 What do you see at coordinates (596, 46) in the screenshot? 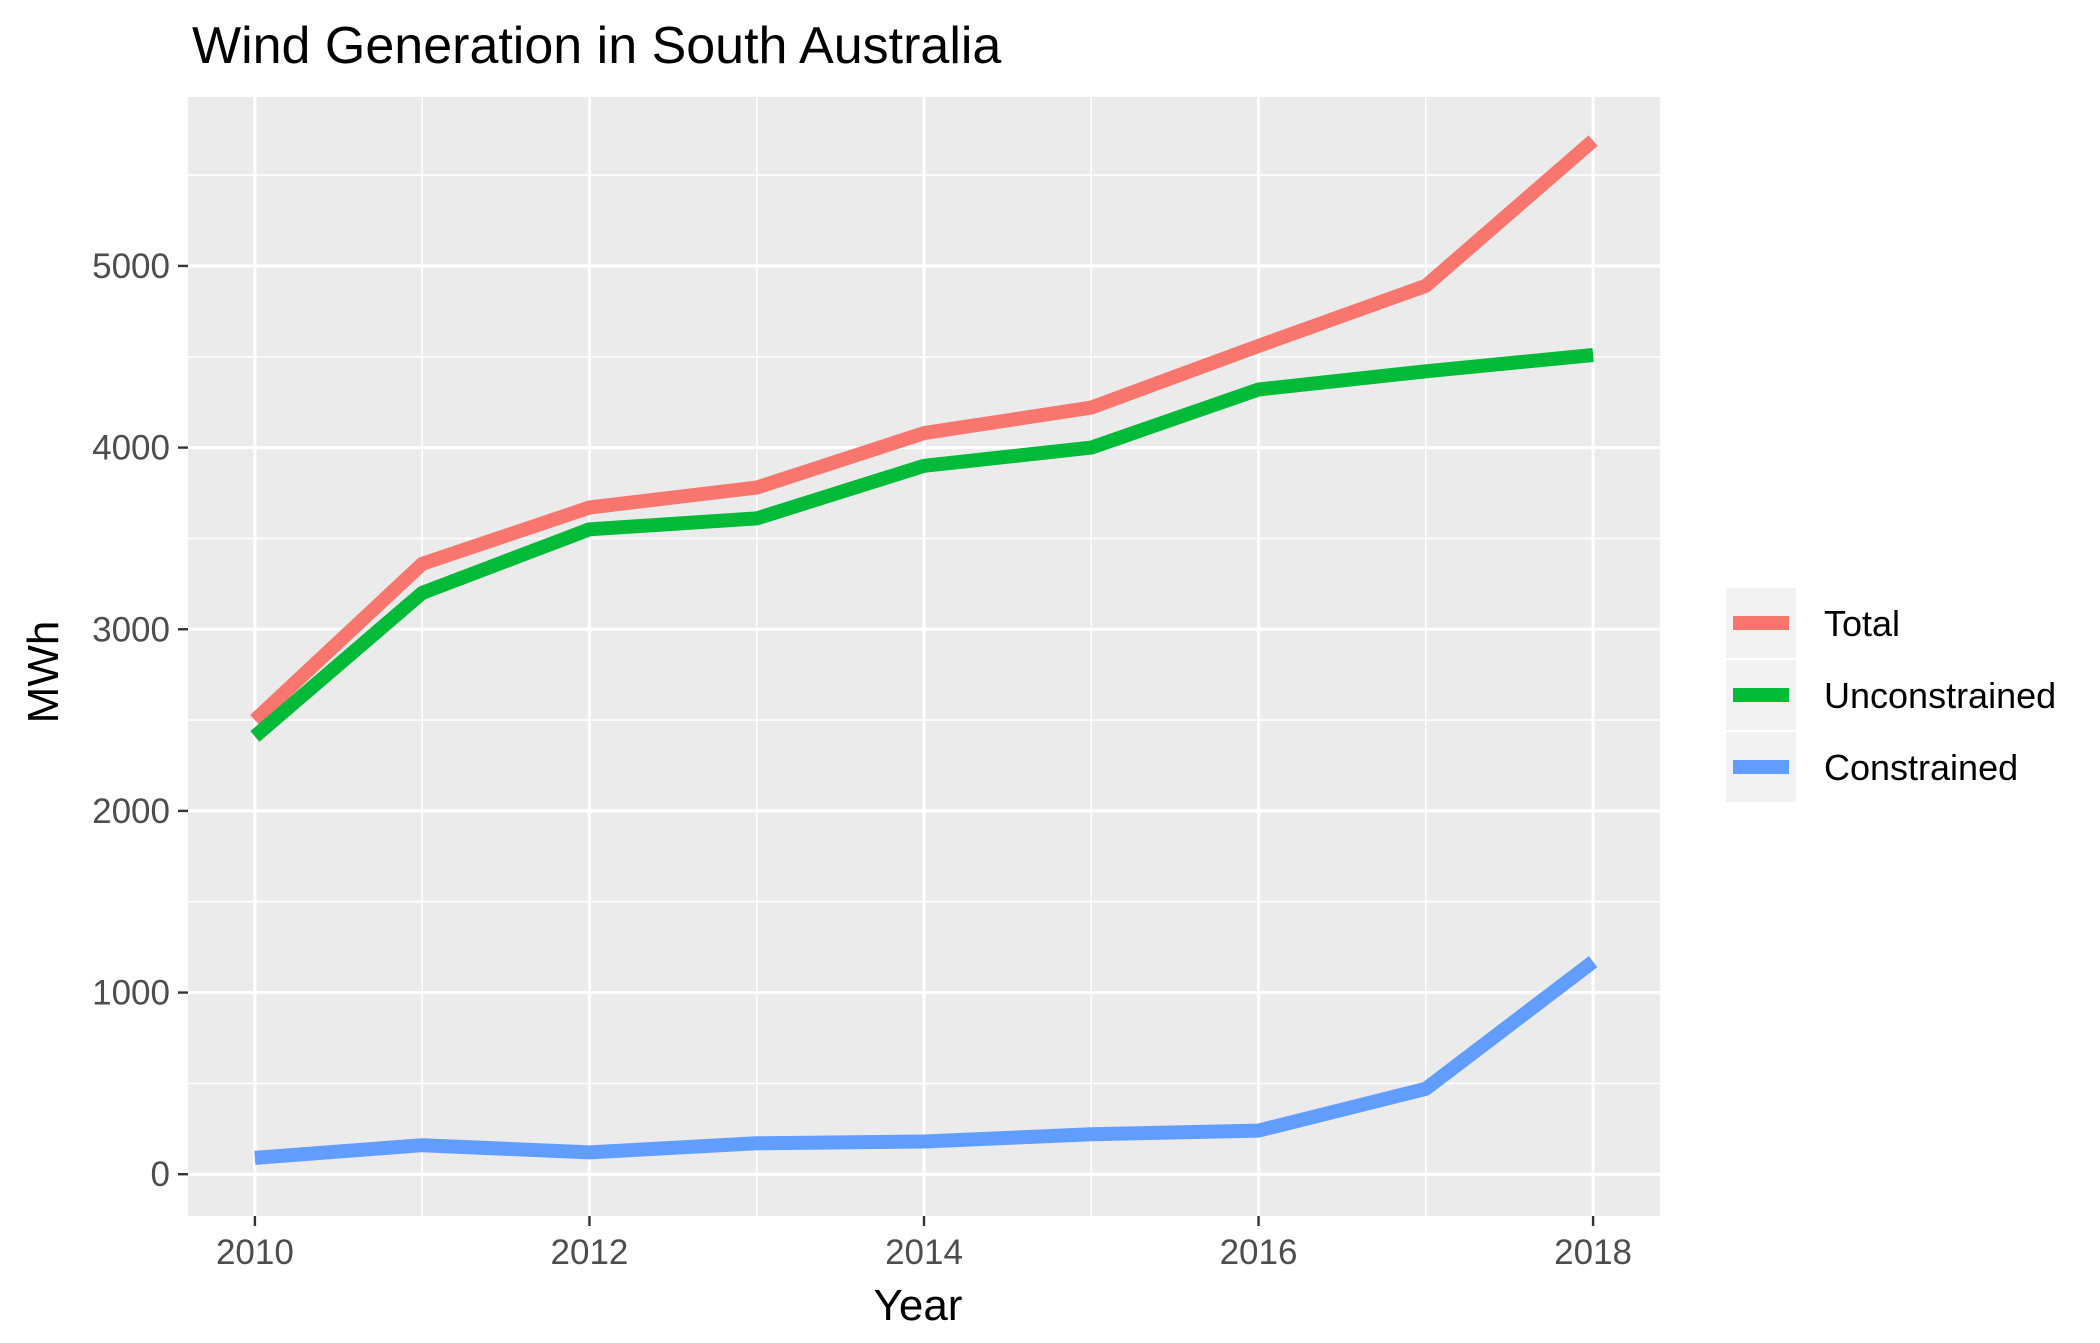
I see `chart-title: Wind Generation in South Australia` at bounding box center [596, 46].